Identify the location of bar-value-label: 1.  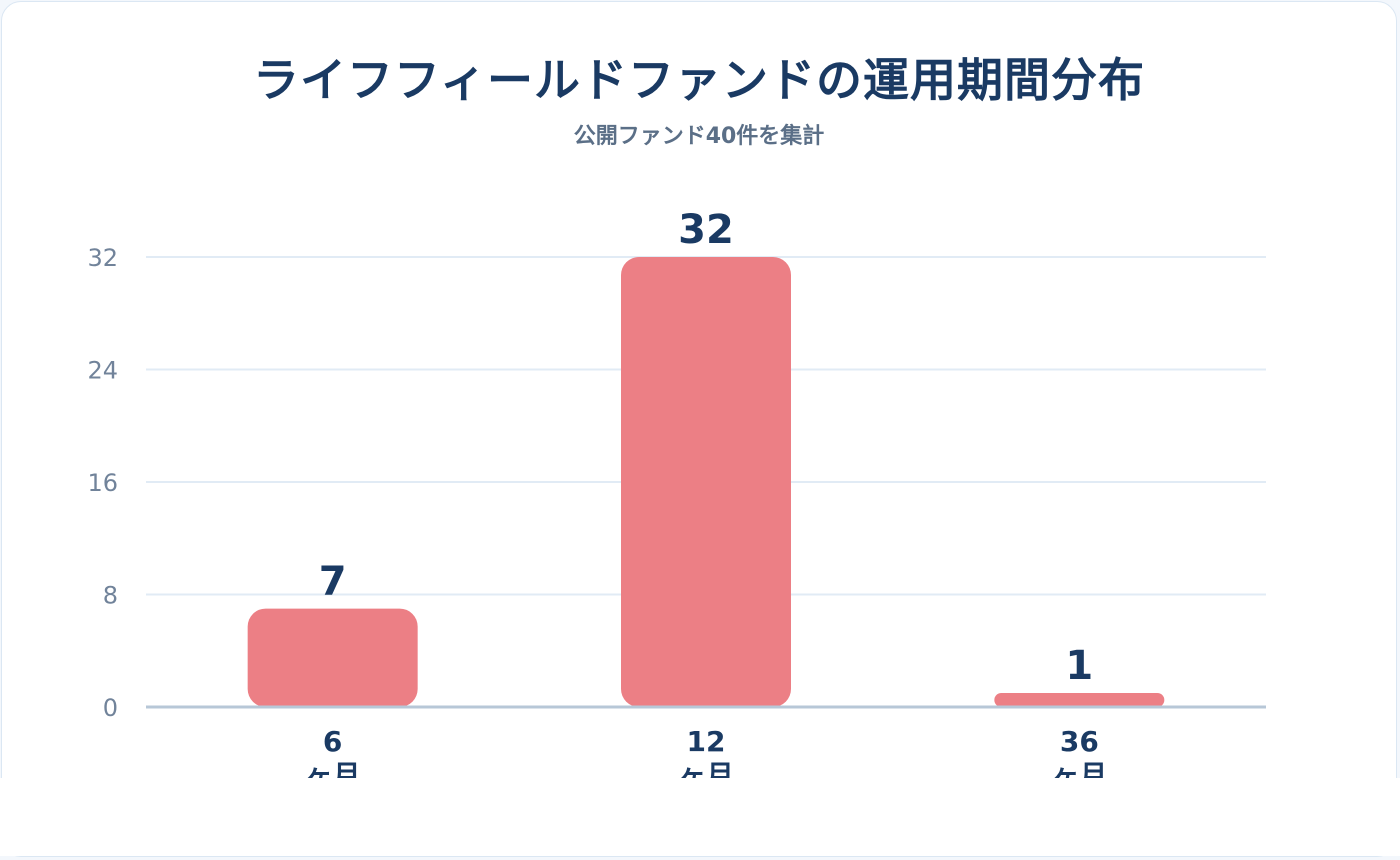
(1079, 666).